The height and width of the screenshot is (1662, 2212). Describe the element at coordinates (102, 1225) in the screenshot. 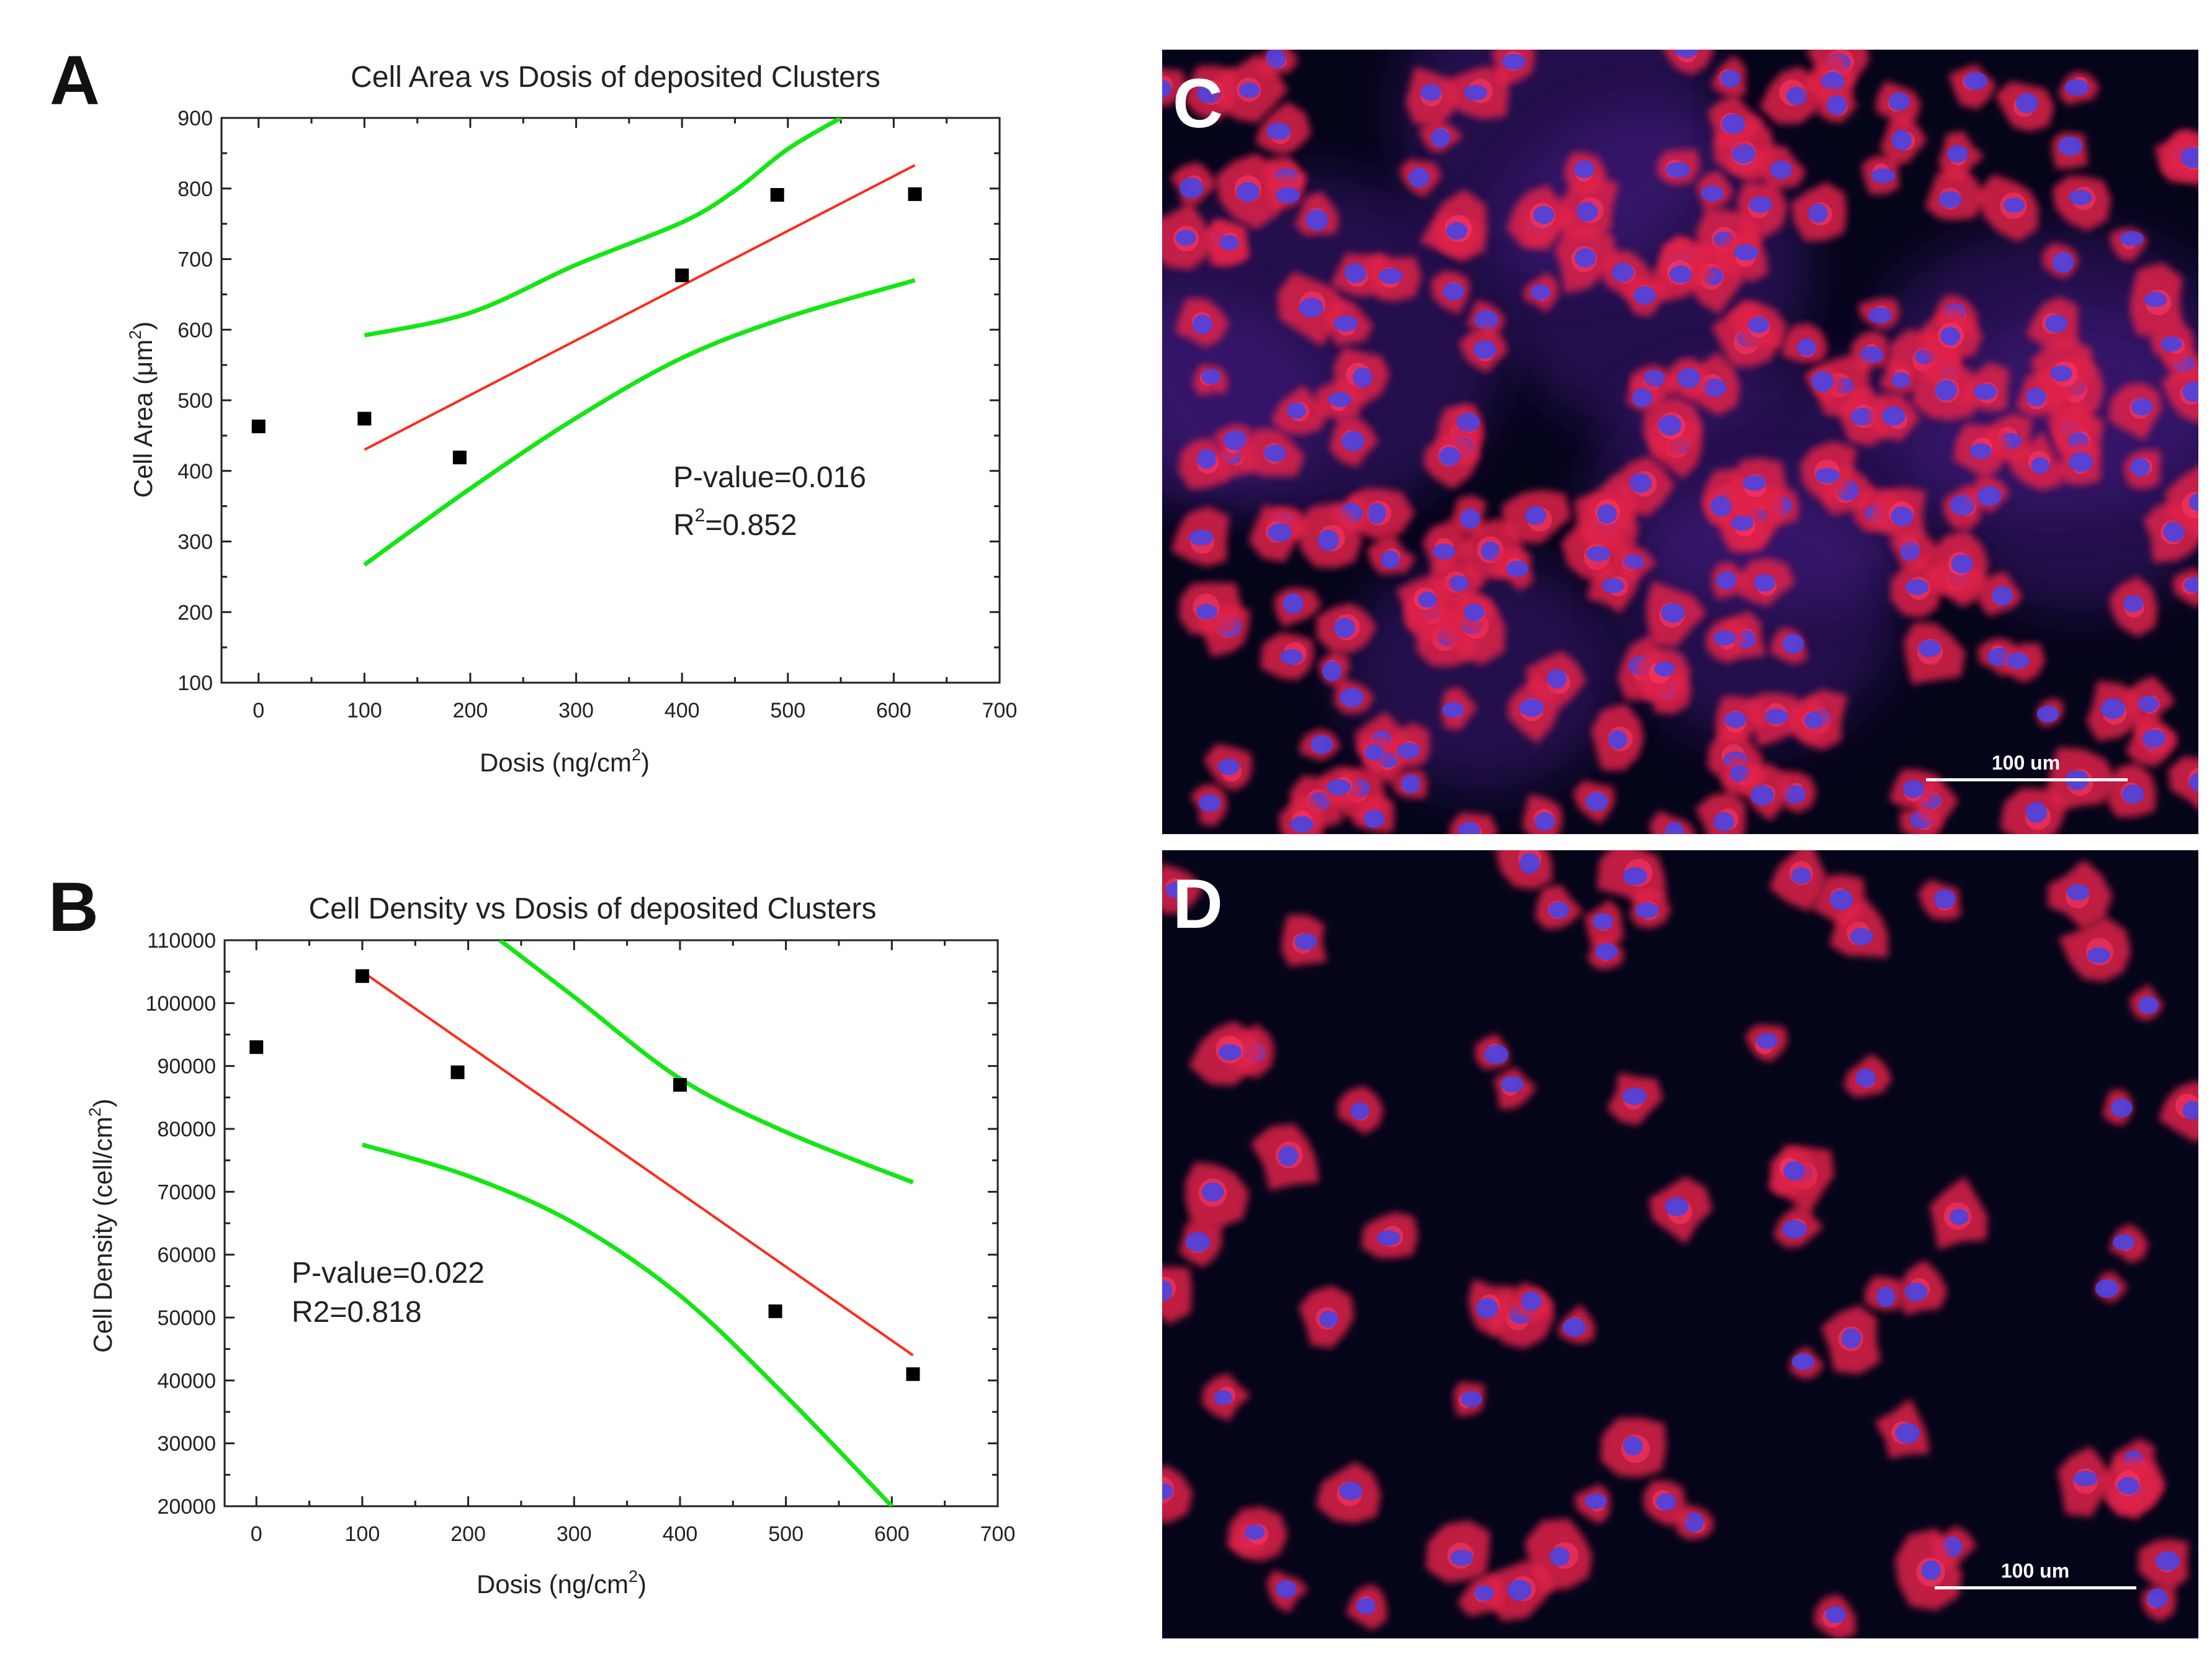

I see `chart-b-y-axis-label: Cell Density (cell/cm2)` at that location.